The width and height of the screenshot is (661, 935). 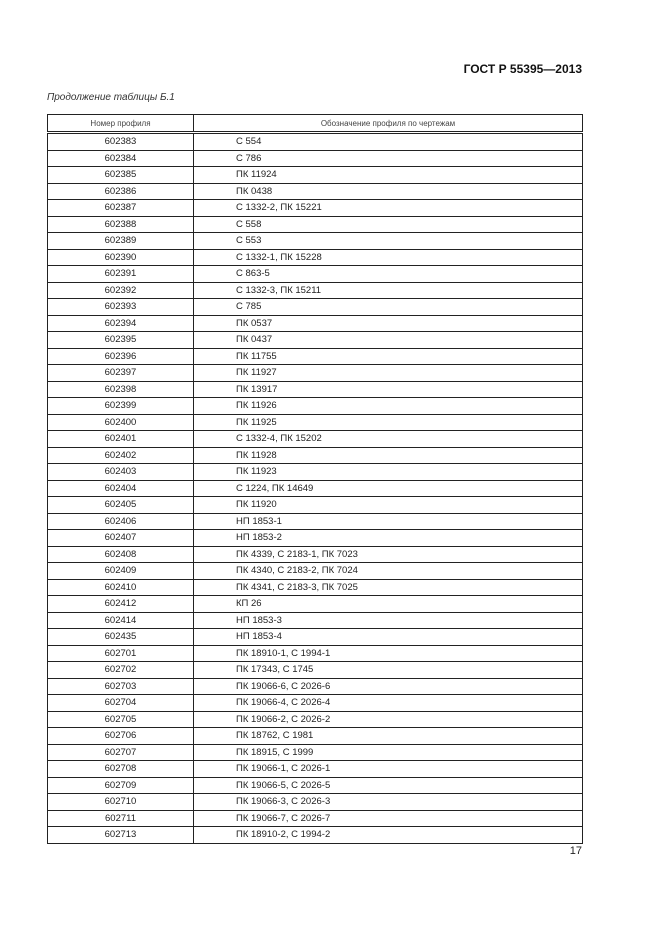 What do you see at coordinates (315, 818) in the screenshot?
I see `table-row: 602711 ПК 19066-7, С 2026-7` at bounding box center [315, 818].